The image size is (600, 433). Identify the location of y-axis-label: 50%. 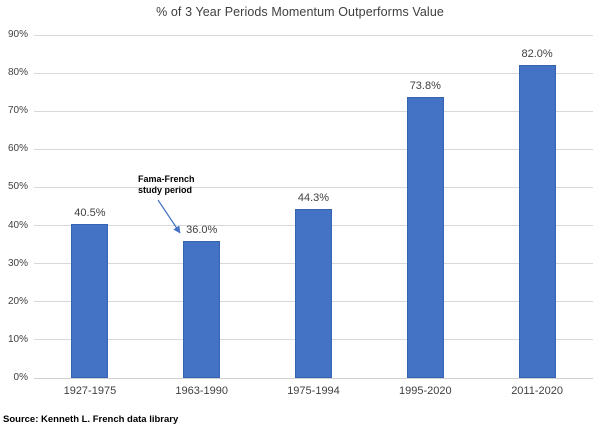
(17, 187).